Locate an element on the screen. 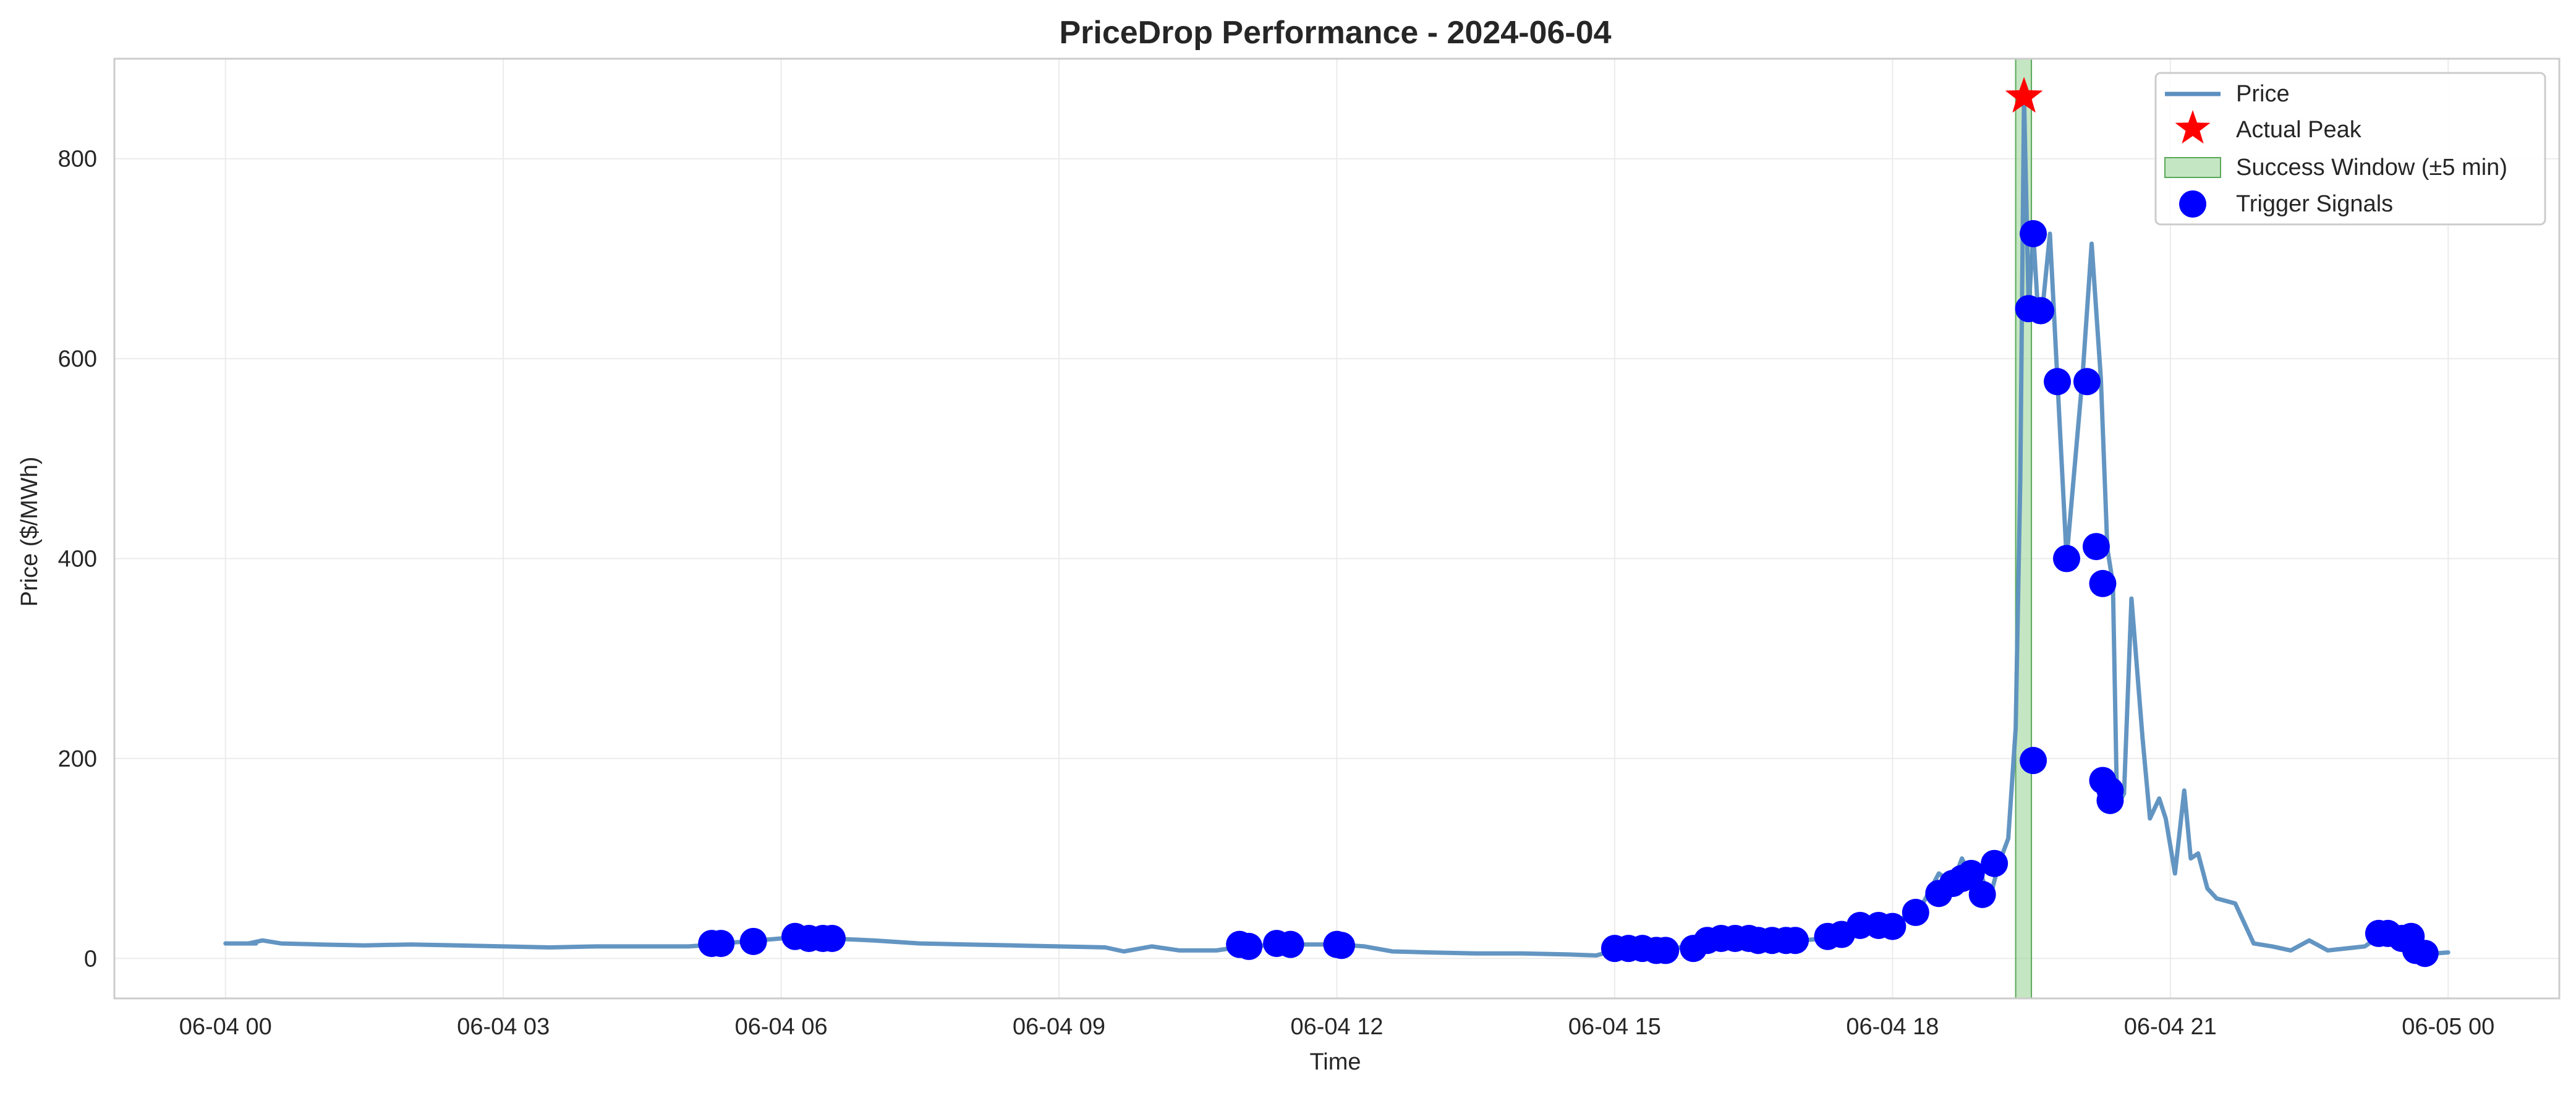  legend-box is located at coordinates (2350, 149).